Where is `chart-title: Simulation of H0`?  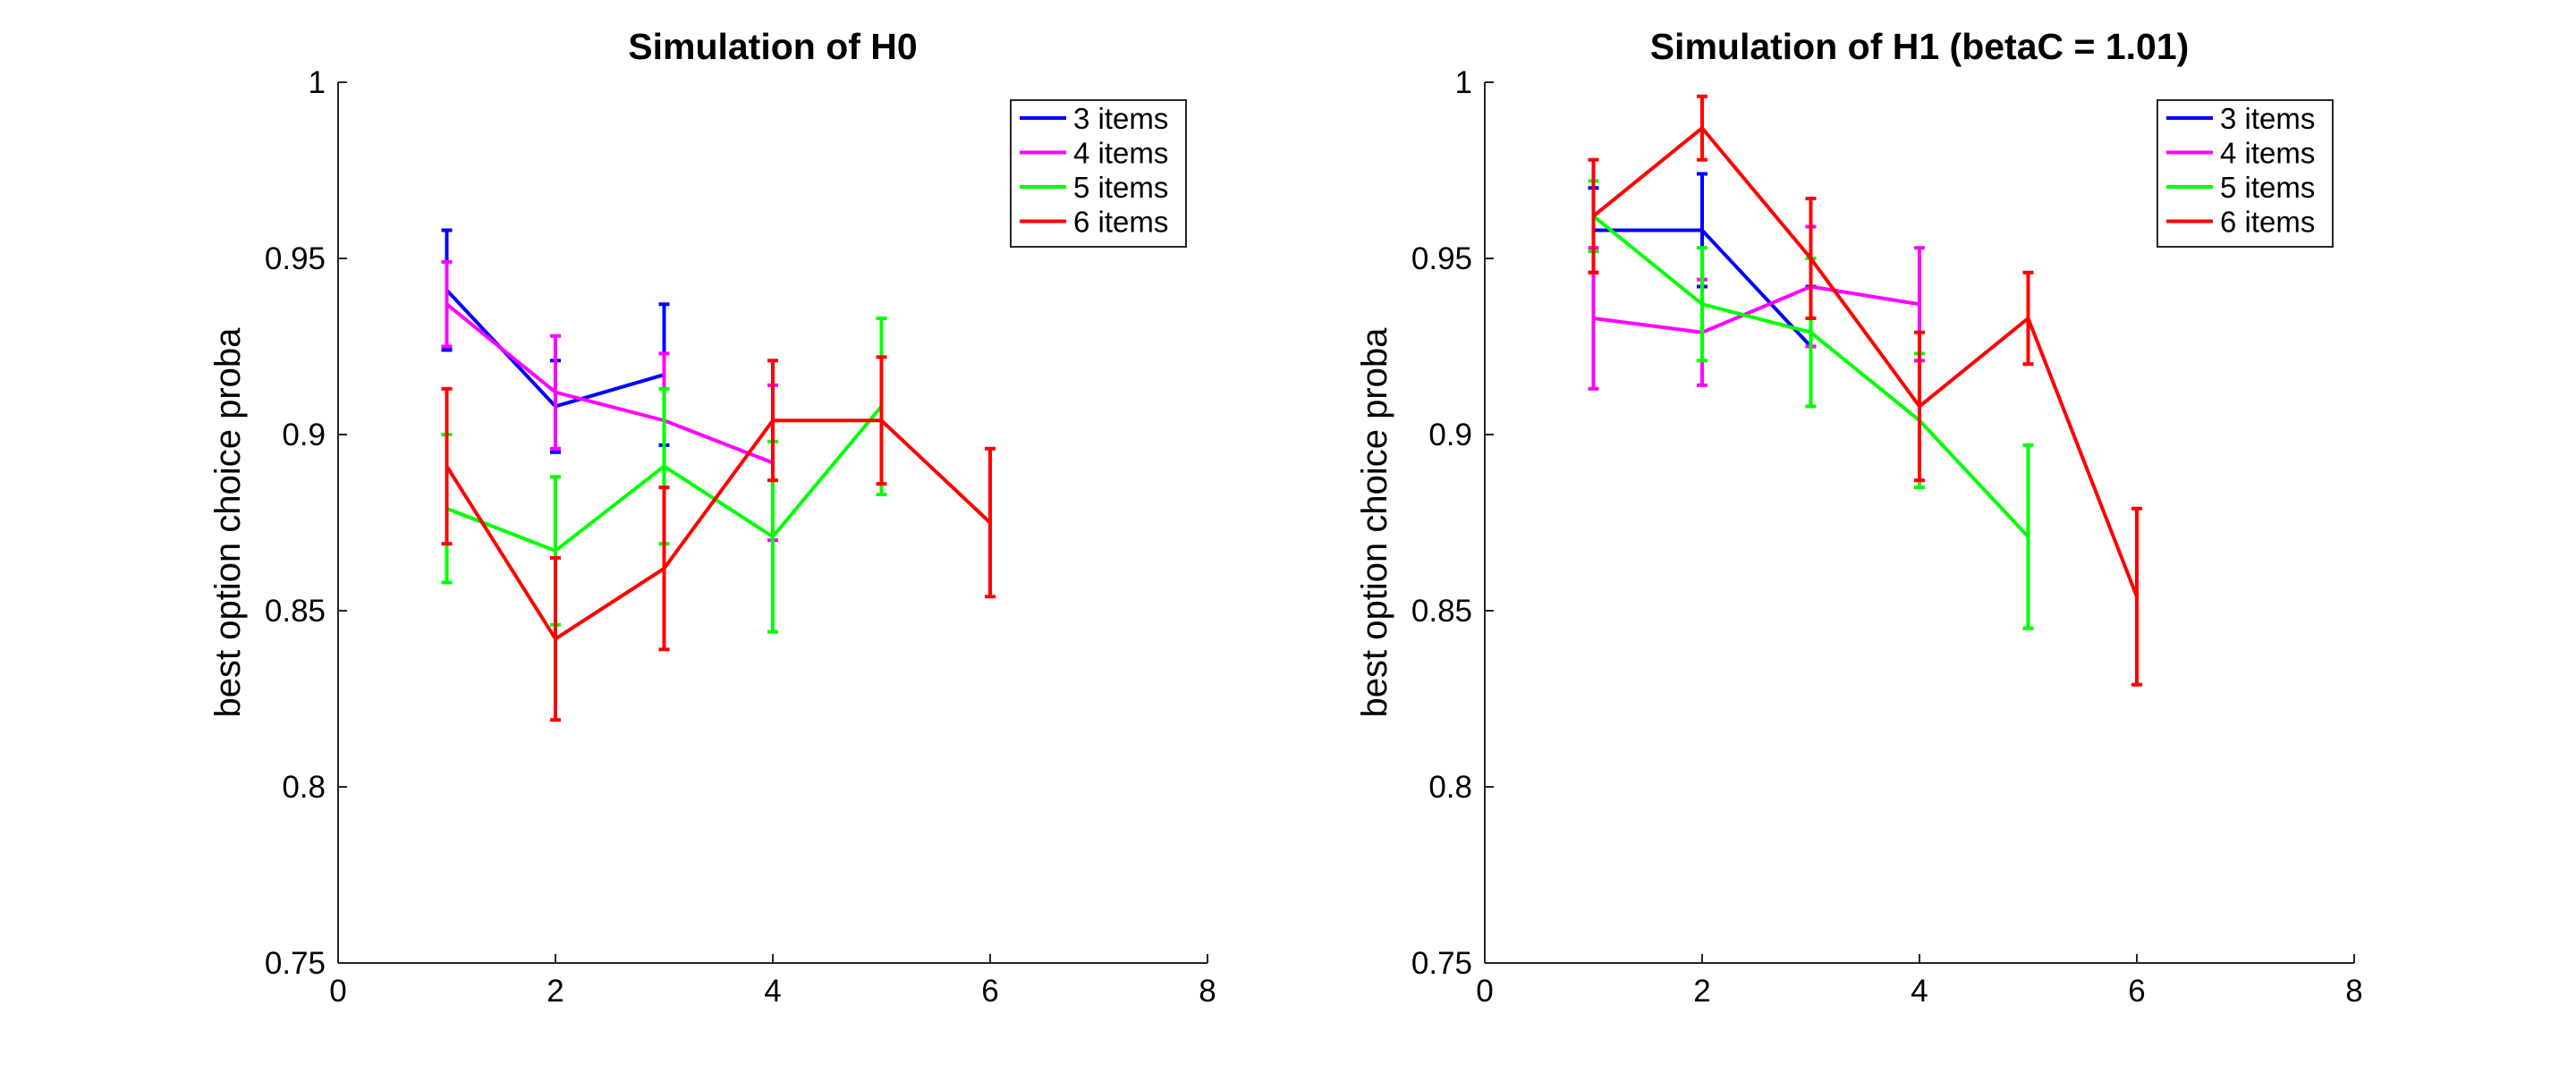 chart-title: Simulation of H0 is located at coordinates (772, 46).